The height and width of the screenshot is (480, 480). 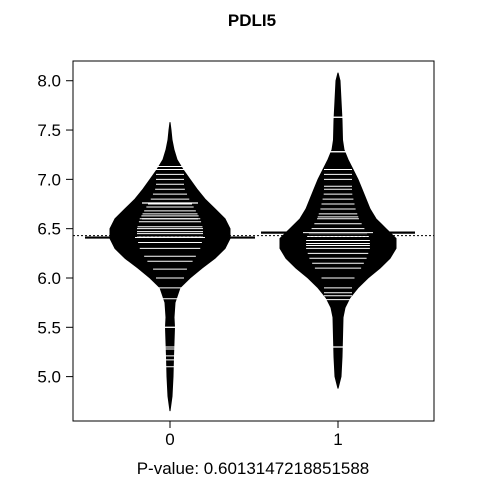 I want to click on y-tick-label: 7.5, so click(x=49, y=130).